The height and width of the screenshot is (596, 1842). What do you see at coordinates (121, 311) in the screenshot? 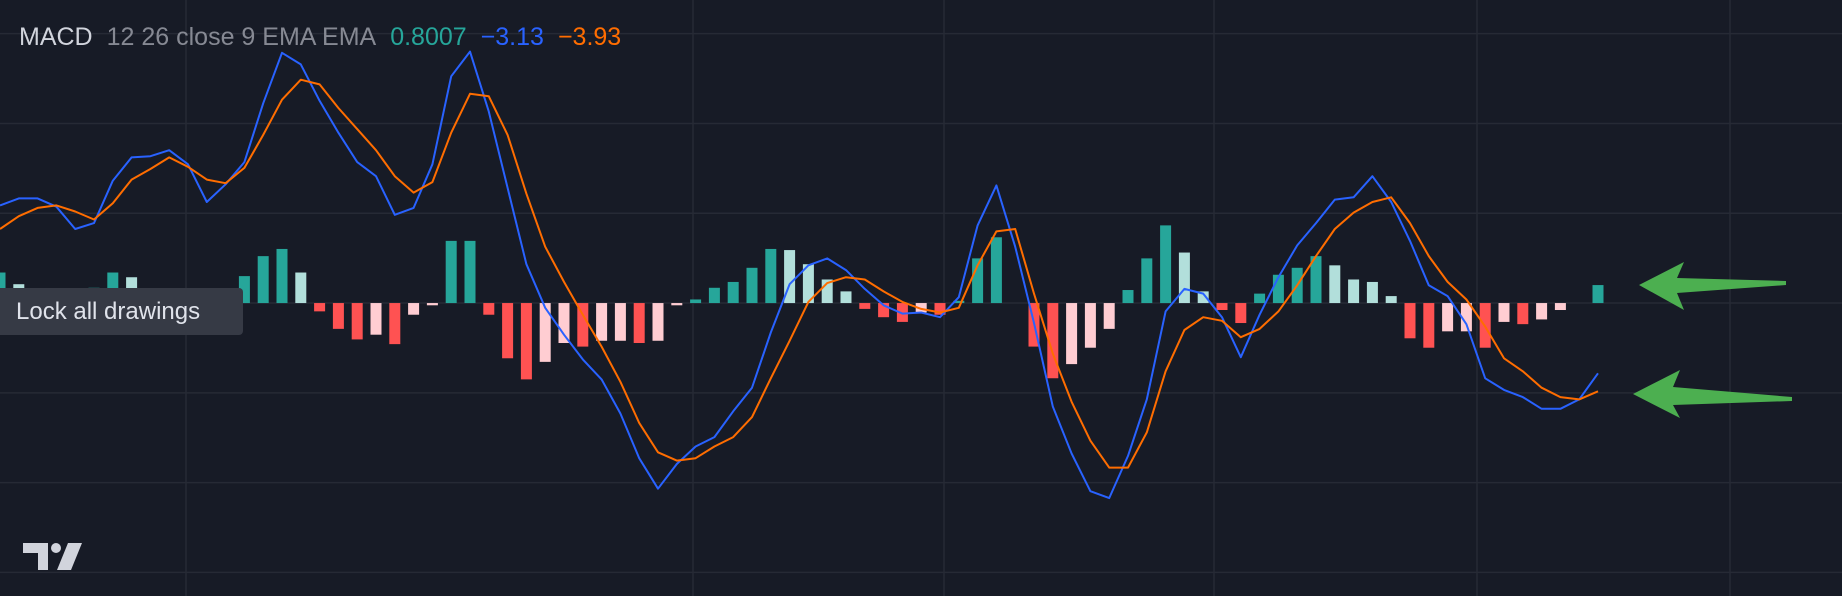
I see `tooltip: Lock all drawings` at bounding box center [121, 311].